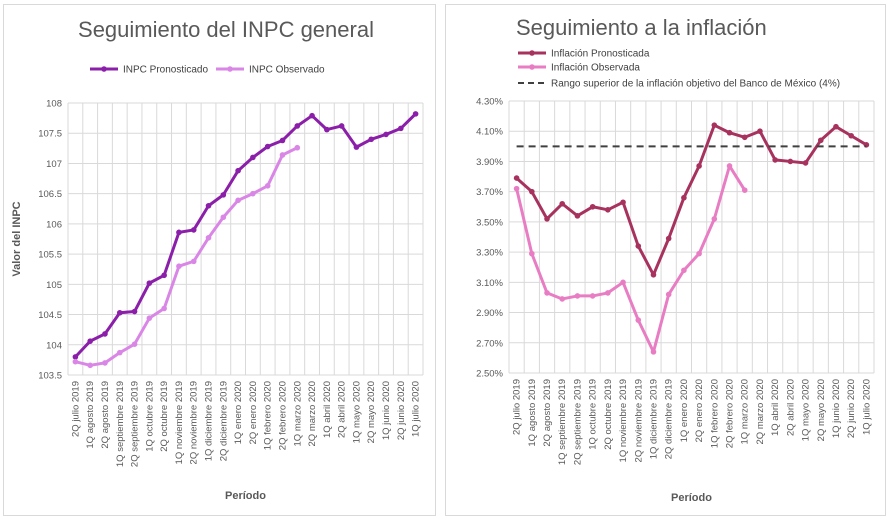 The image size is (890, 522). I want to click on y-tick-label: 3.70%, so click(489, 192).